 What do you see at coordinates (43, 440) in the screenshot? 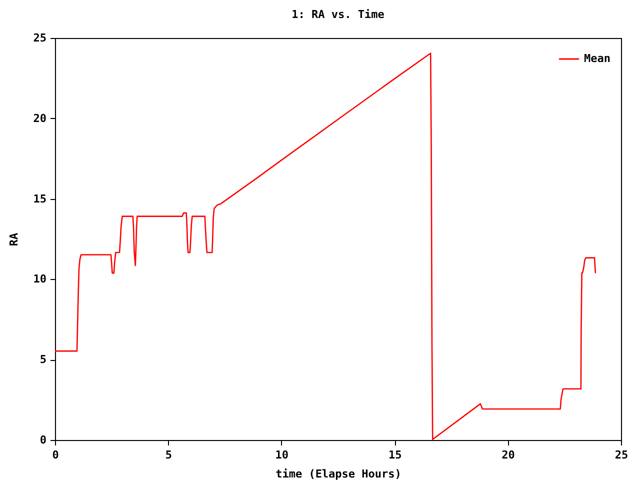
I see `y-tick-label: 0` at bounding box center [43, 440].